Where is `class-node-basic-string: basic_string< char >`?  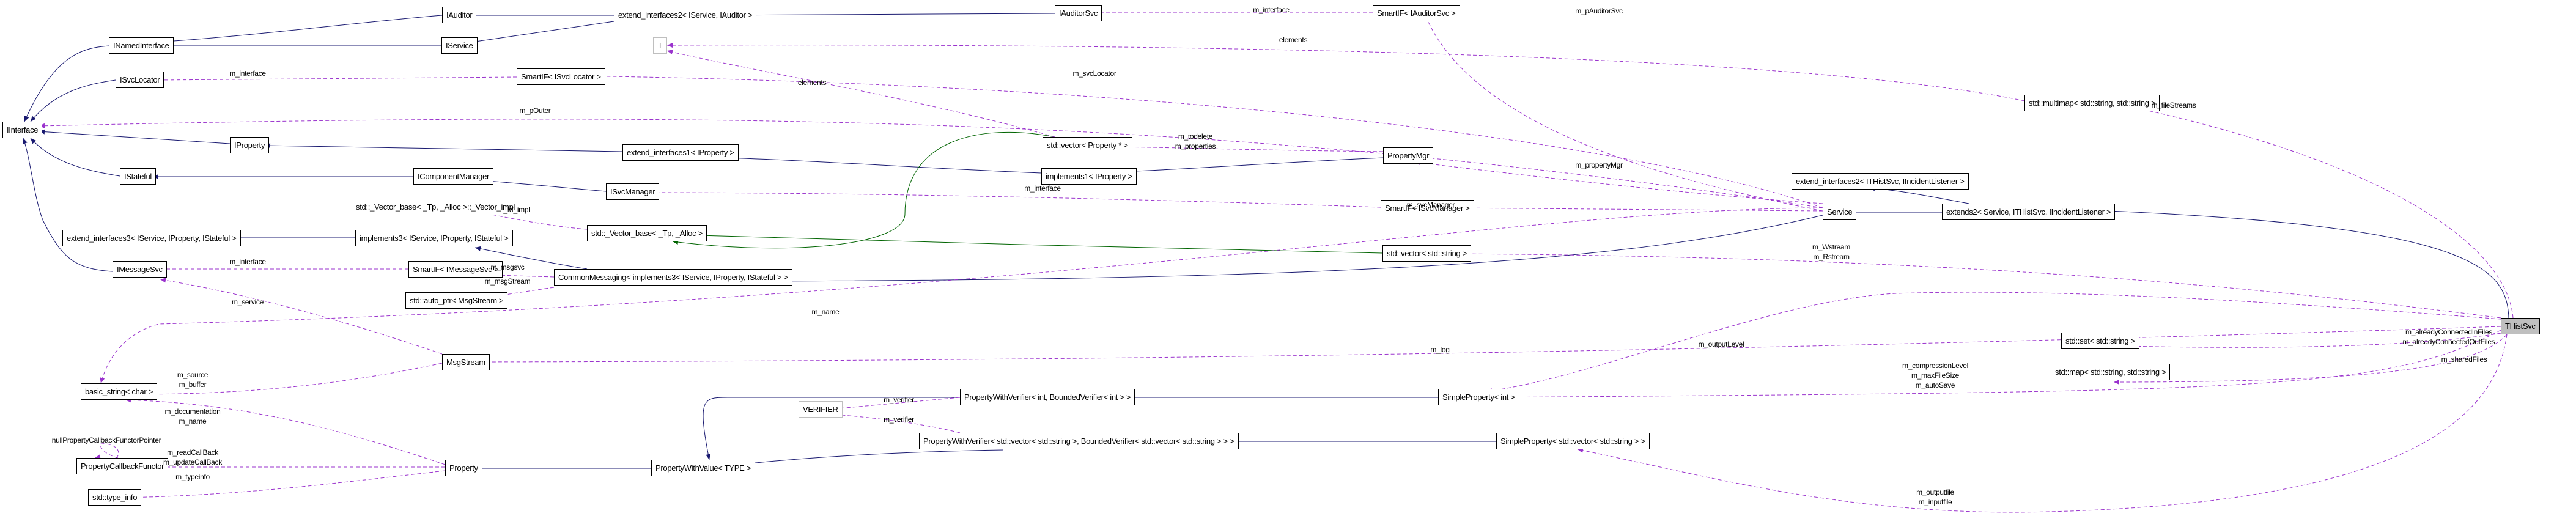 class-node-basic-string: basic_string< char > is located at coordinates (119, 391).